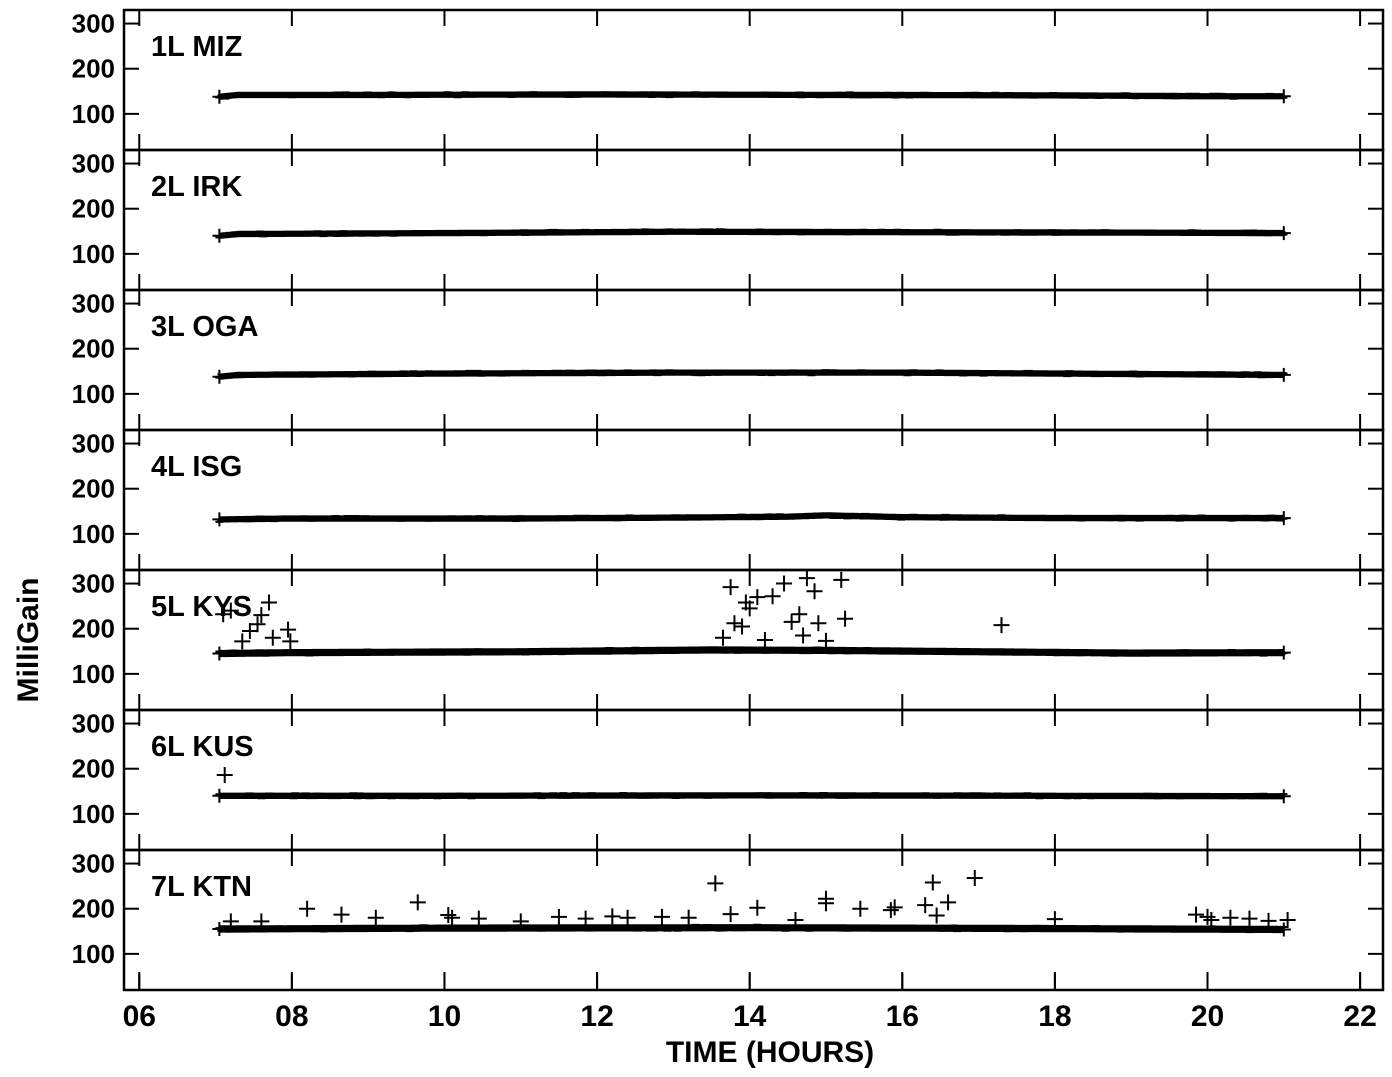  Describe the element at coordinates (196, 187) in the screenshot. I see `station-label: 2L IRK` at that location.